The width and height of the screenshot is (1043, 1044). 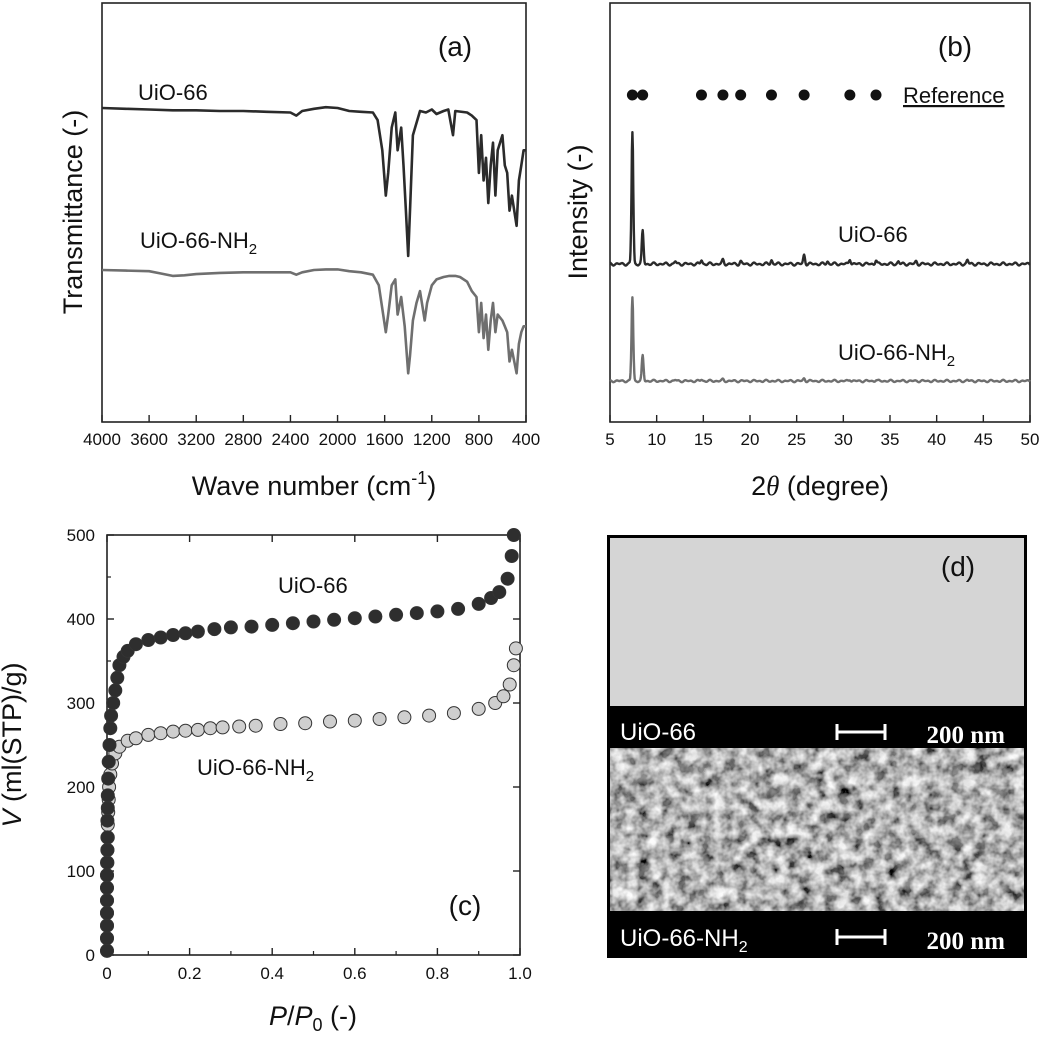 I want to click on y-tick-label-c: 500, so click(x=81, y=535).